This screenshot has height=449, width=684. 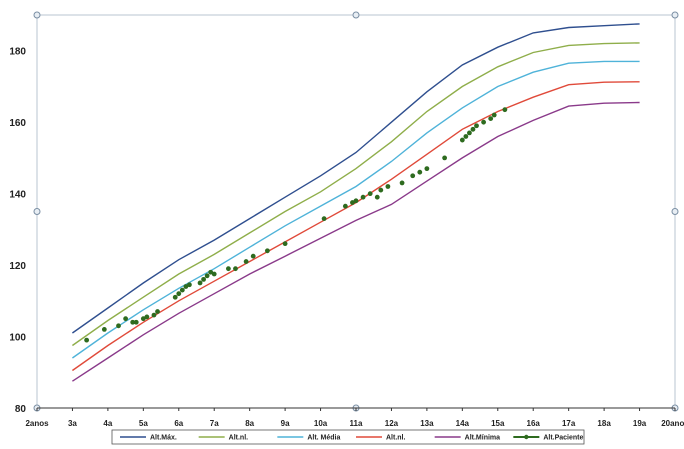 I want to click on legend-label-3: Alt.nl., so click(x=395, y=438).